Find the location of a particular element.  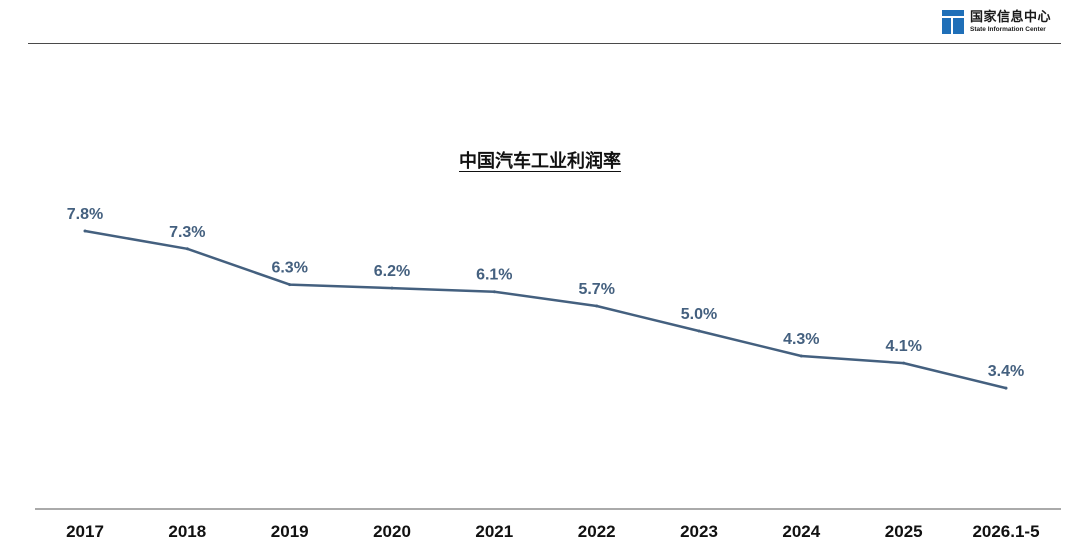

data-label: 6.2% is located at coordinates (392, 271).